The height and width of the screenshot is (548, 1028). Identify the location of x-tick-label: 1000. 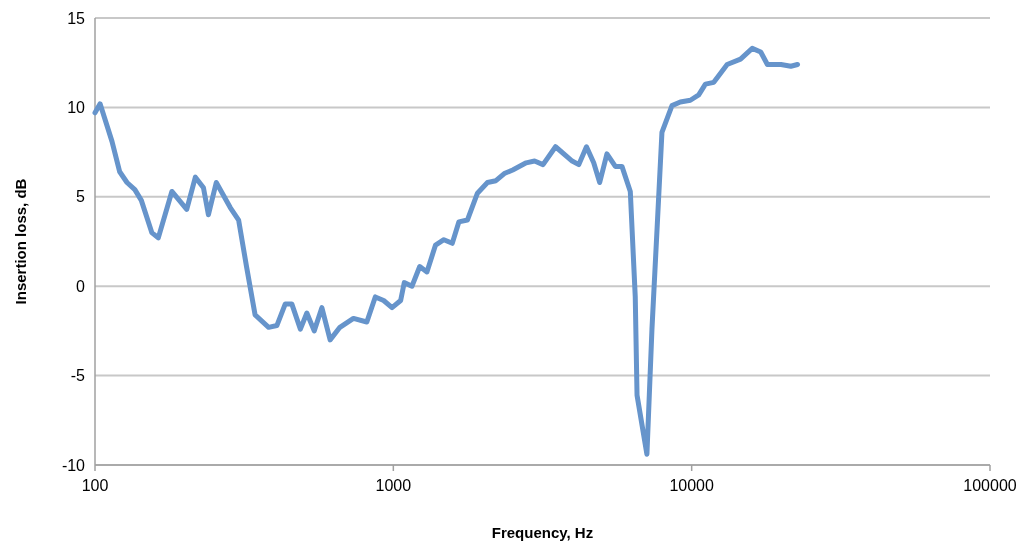
(393, 485).